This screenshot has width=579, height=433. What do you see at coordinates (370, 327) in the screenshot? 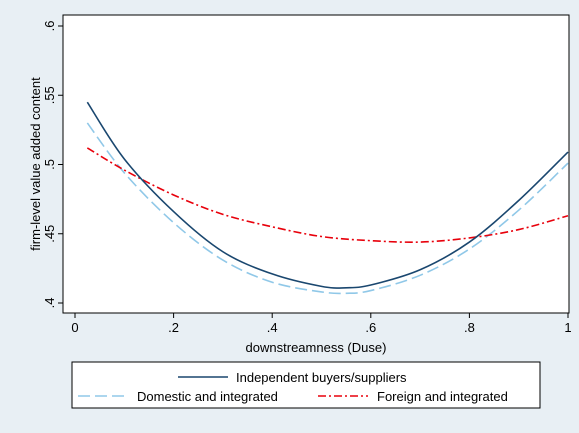
I see `x-tick-label: .6` at bounding box center [370, 327].